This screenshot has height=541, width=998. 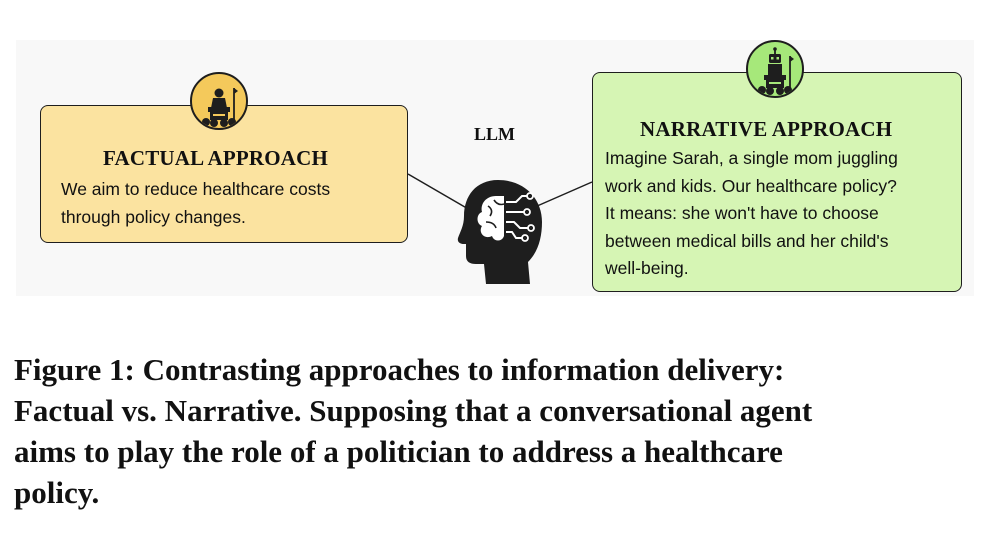 I want to click on robot-podium-icon, so click(x=775, y=69).